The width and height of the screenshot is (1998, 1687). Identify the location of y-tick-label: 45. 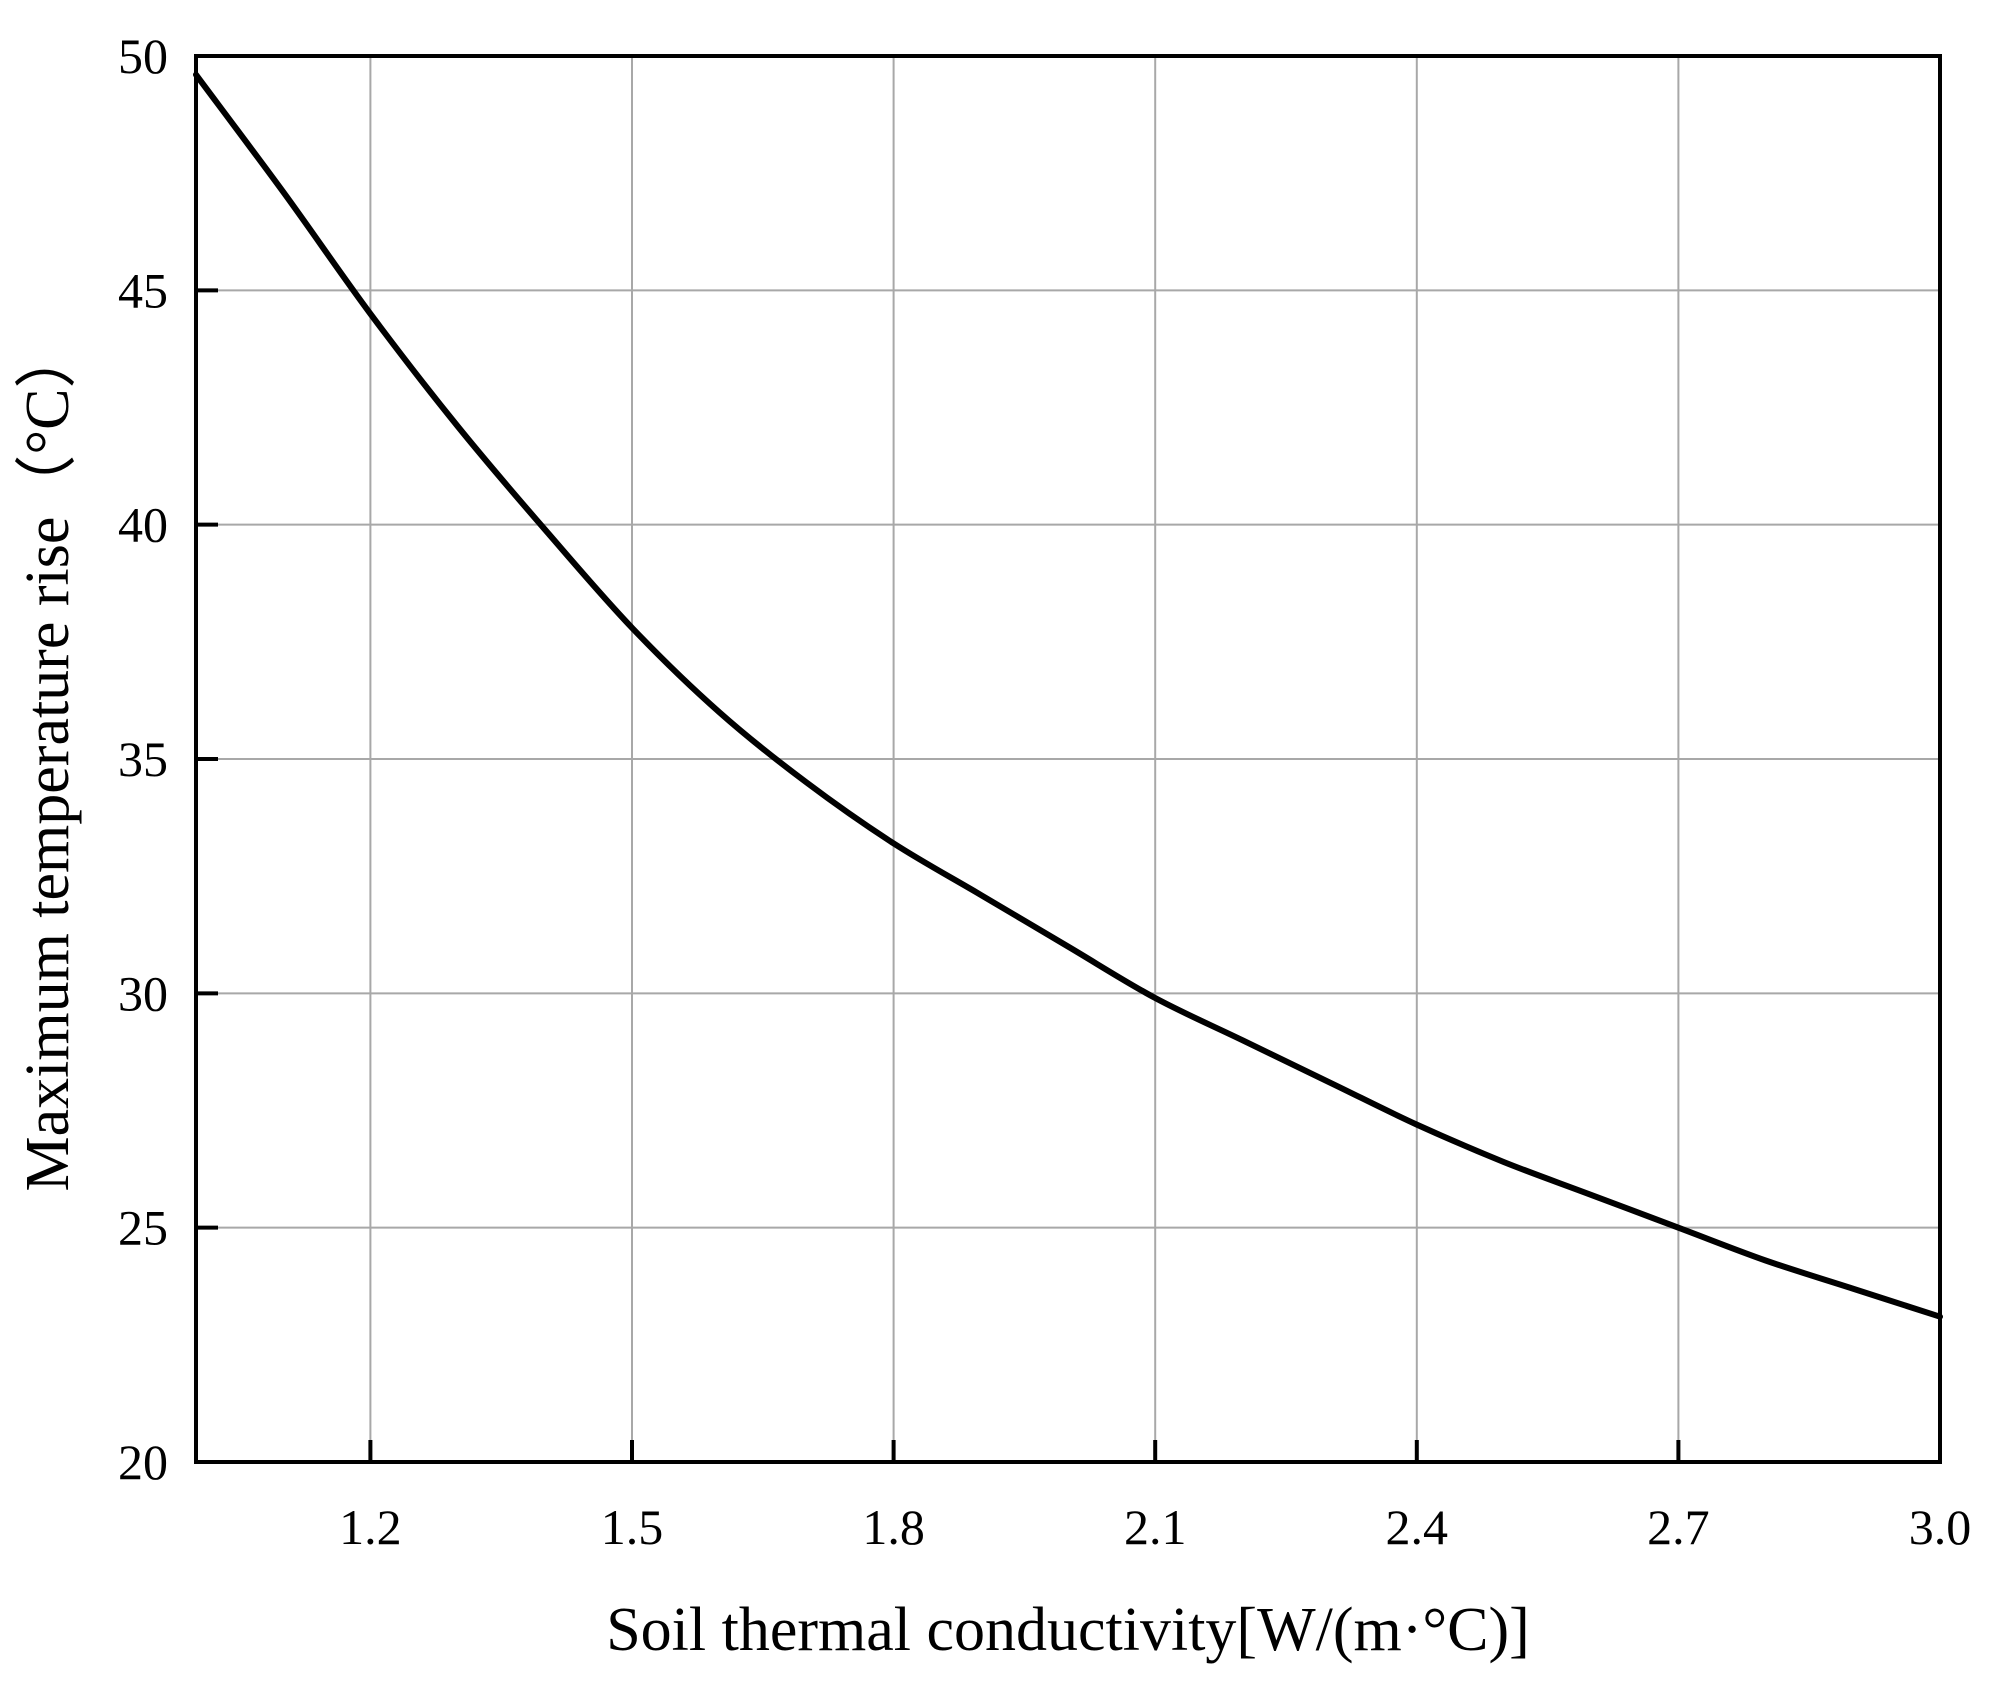
(143, 290).